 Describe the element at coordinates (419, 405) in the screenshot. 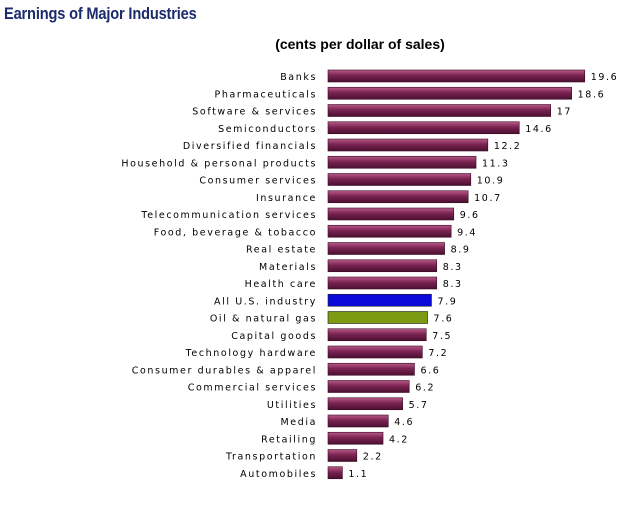

I see `value-label: 5.7` at that location.